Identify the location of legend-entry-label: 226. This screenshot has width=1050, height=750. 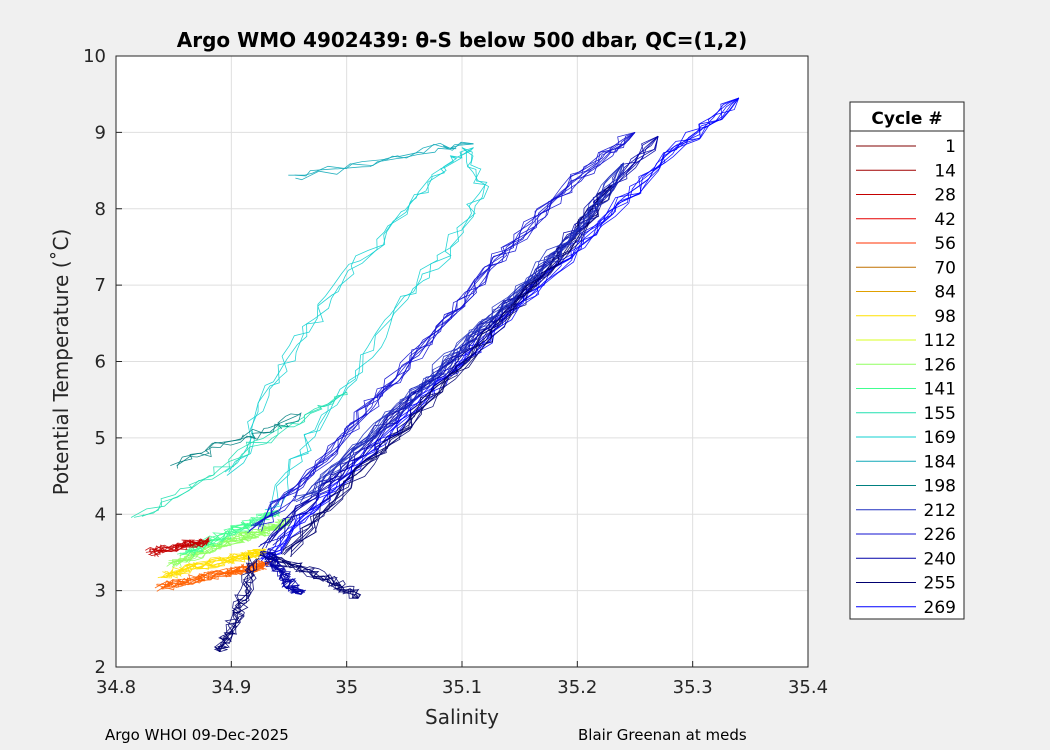
(940, 535).